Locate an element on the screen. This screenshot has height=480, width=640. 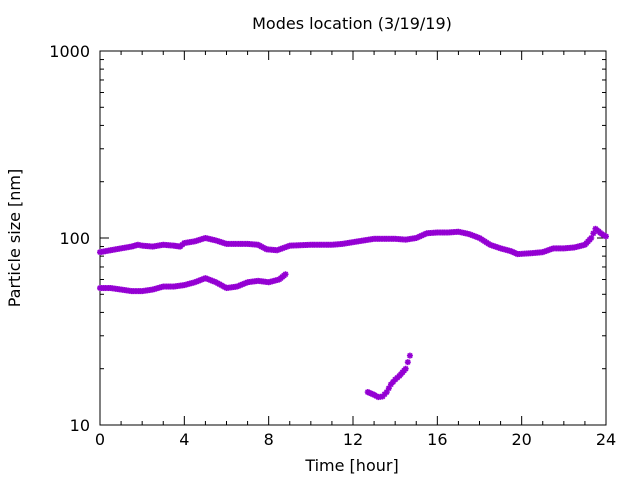
x-tick-label: 0 is located at coordinates (100, 439).